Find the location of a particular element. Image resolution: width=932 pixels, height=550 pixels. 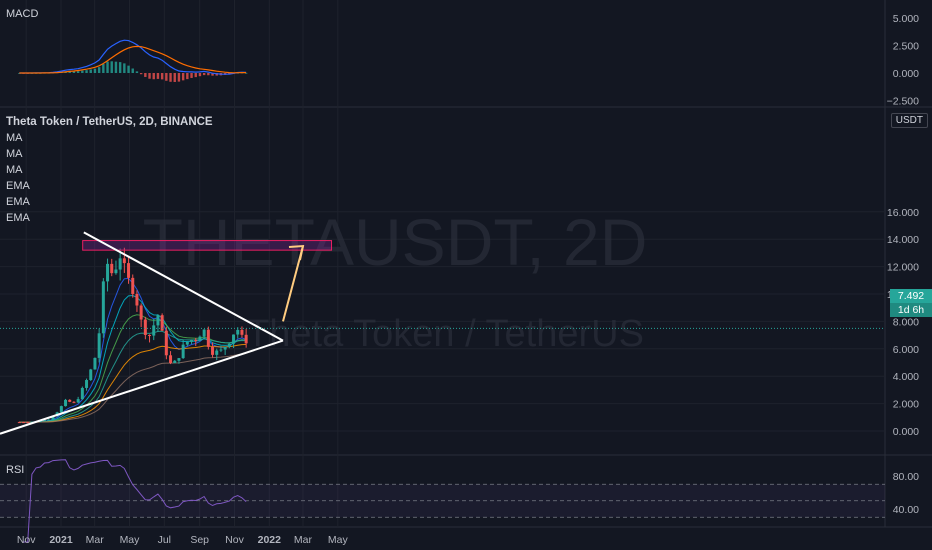

macd-signal-line is located at coordinates (133, 59).